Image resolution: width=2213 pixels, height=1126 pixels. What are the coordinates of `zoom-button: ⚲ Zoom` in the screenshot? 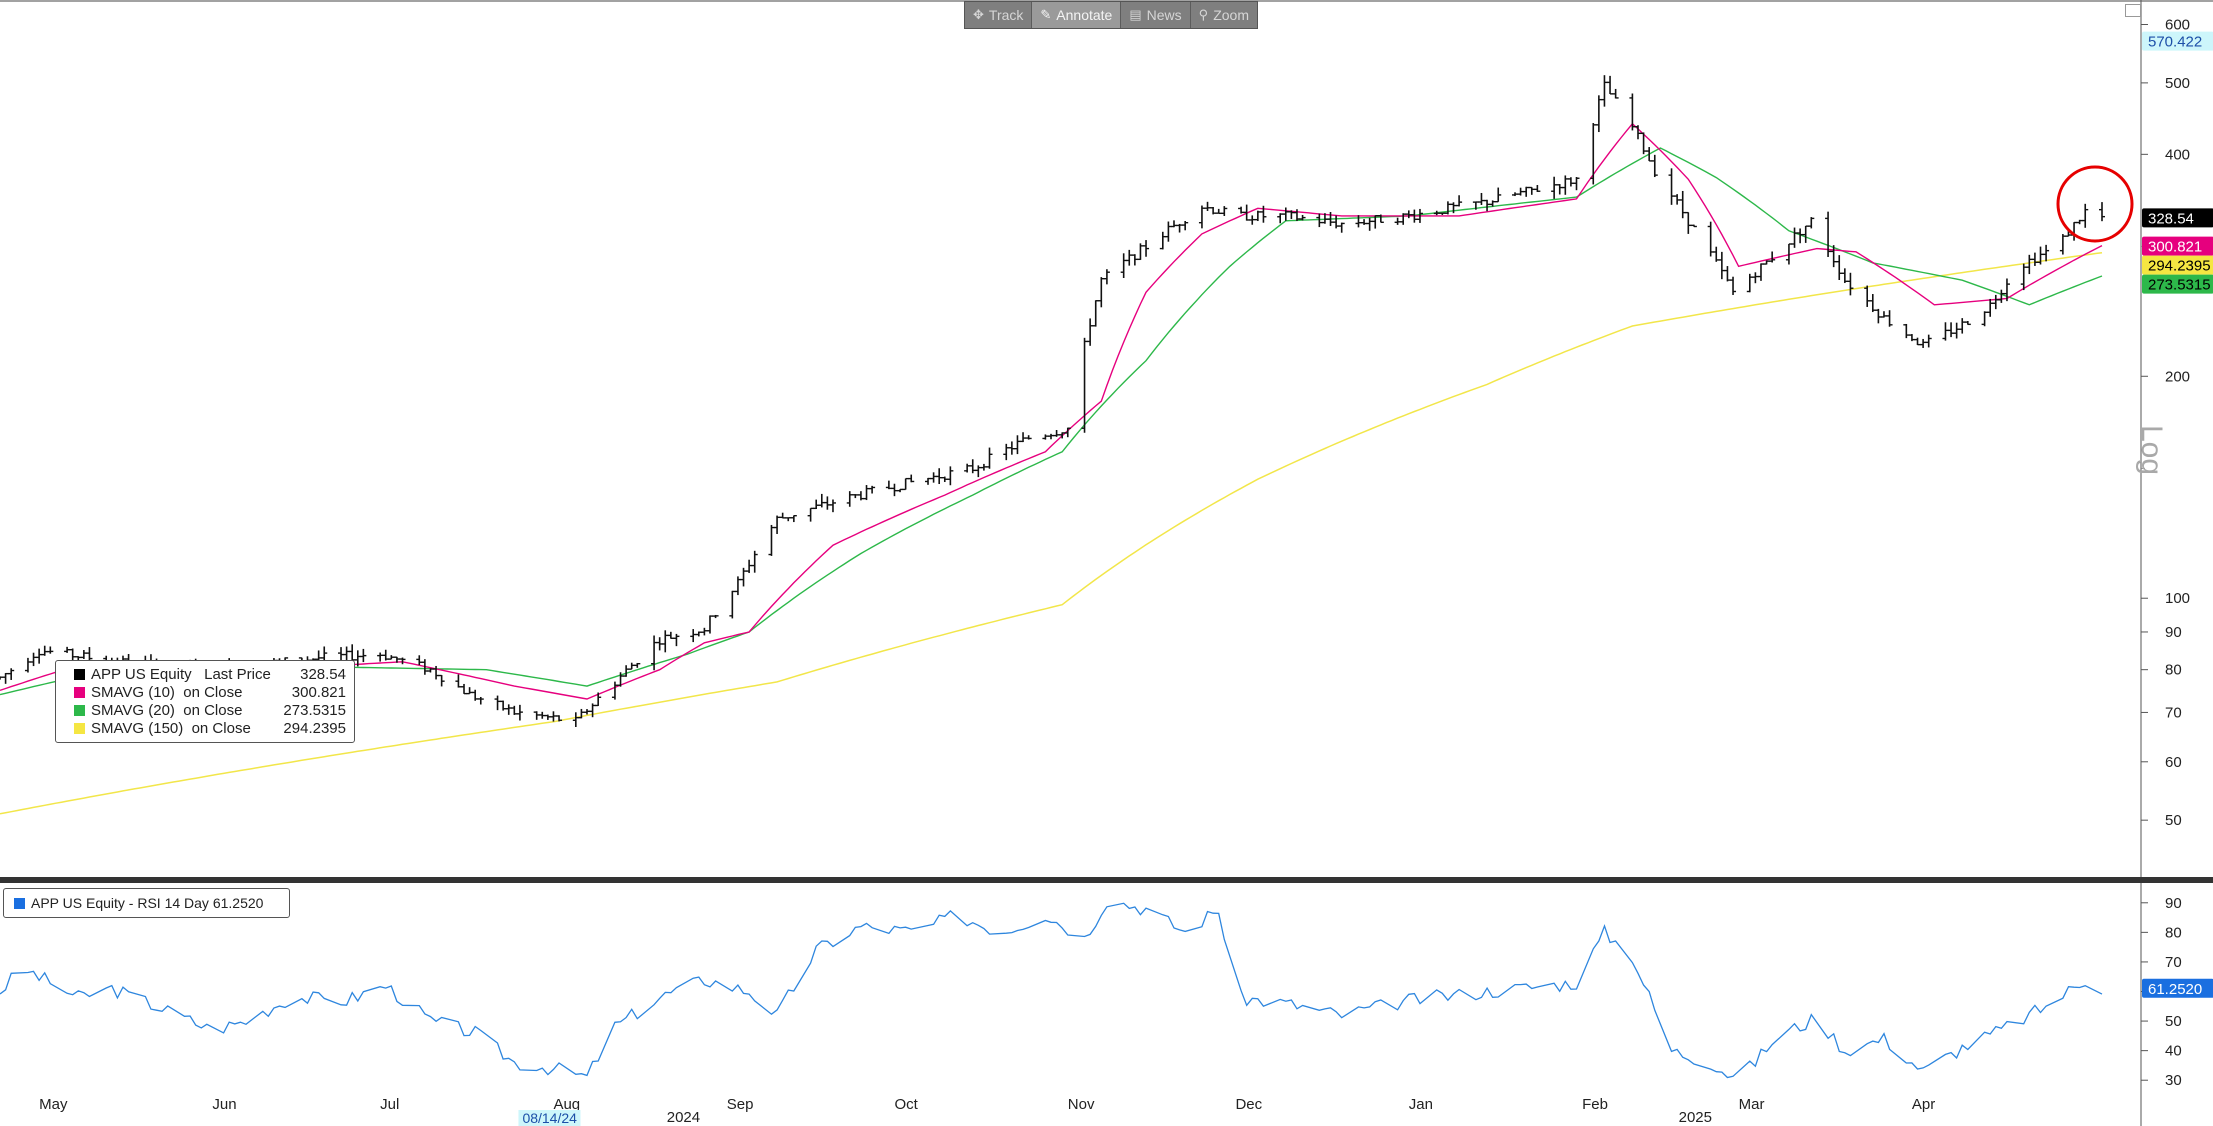 It's located at (1223, 15).